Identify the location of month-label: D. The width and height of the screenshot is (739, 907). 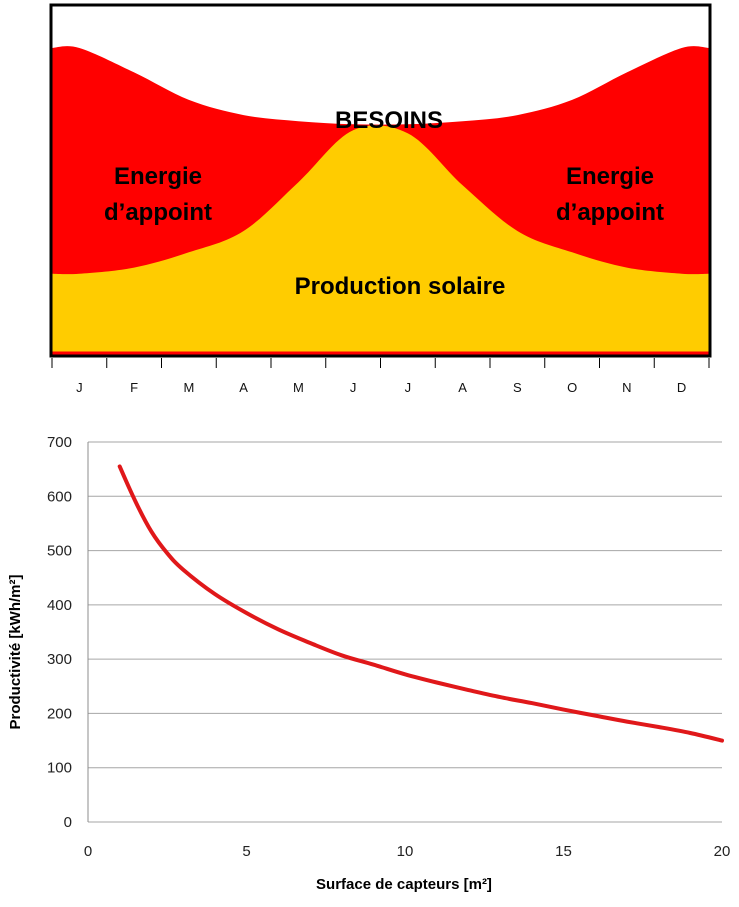
(681, 387).